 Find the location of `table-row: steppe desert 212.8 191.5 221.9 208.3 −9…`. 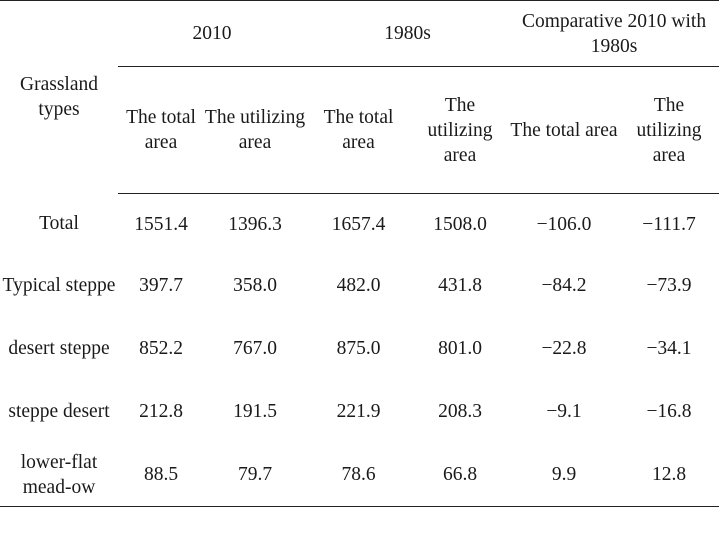

table-row: steppe desert 212.8 191.5 221.9 208.3 −9… is located at coordinates (359, 411).